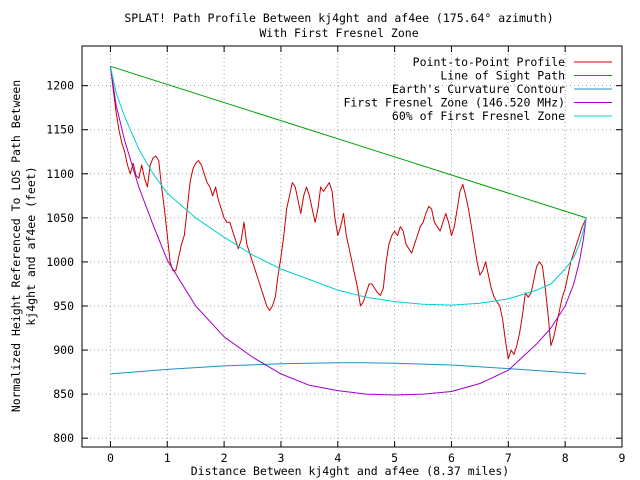  What do you see at coordinates (489, 62) in the screenshot?
I see `legend-label-0: Point-to-Point Profile` at bounding box center [489, 62].